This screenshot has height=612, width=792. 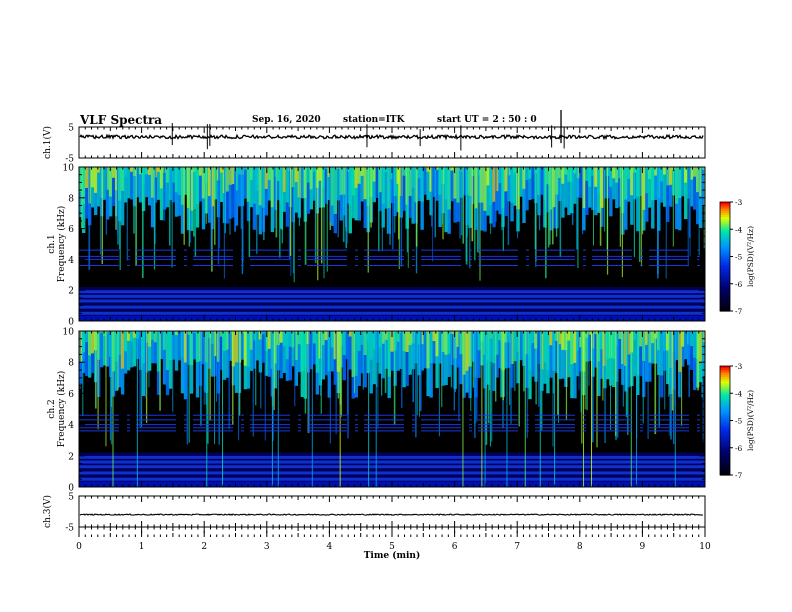 What do you see at coordinates (393, 539) in the screenshot?
I see `x-ticks: 0 1 2 3 4 5 6 7 8 9 10` at bounding box center [393, 539].